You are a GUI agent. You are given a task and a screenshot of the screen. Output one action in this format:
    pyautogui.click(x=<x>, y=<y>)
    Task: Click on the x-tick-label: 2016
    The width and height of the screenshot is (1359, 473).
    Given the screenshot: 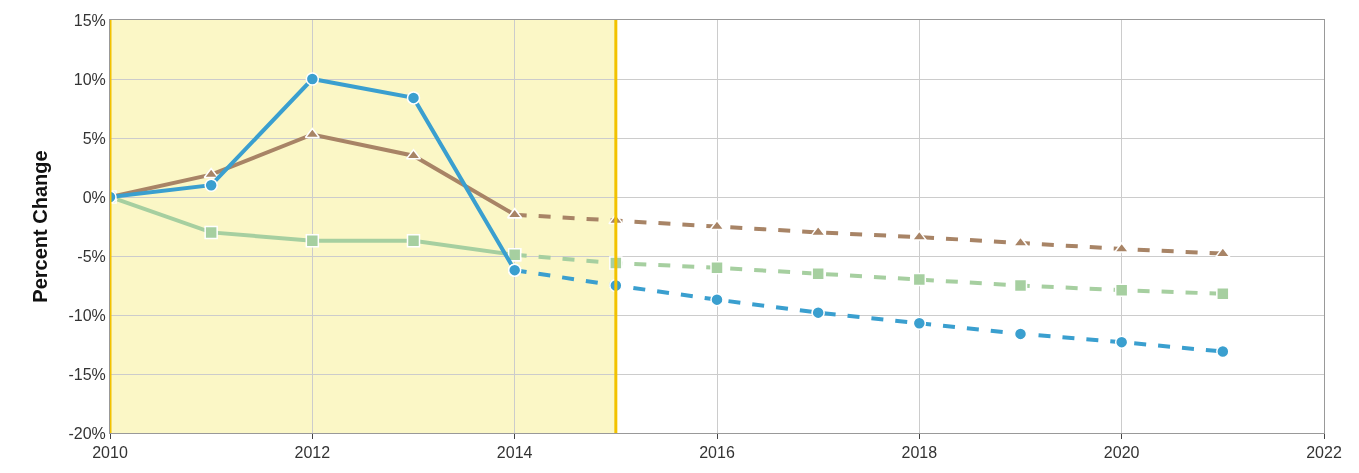 What is the action you would take?
    pyautogui.click(x=717, y=453)
    